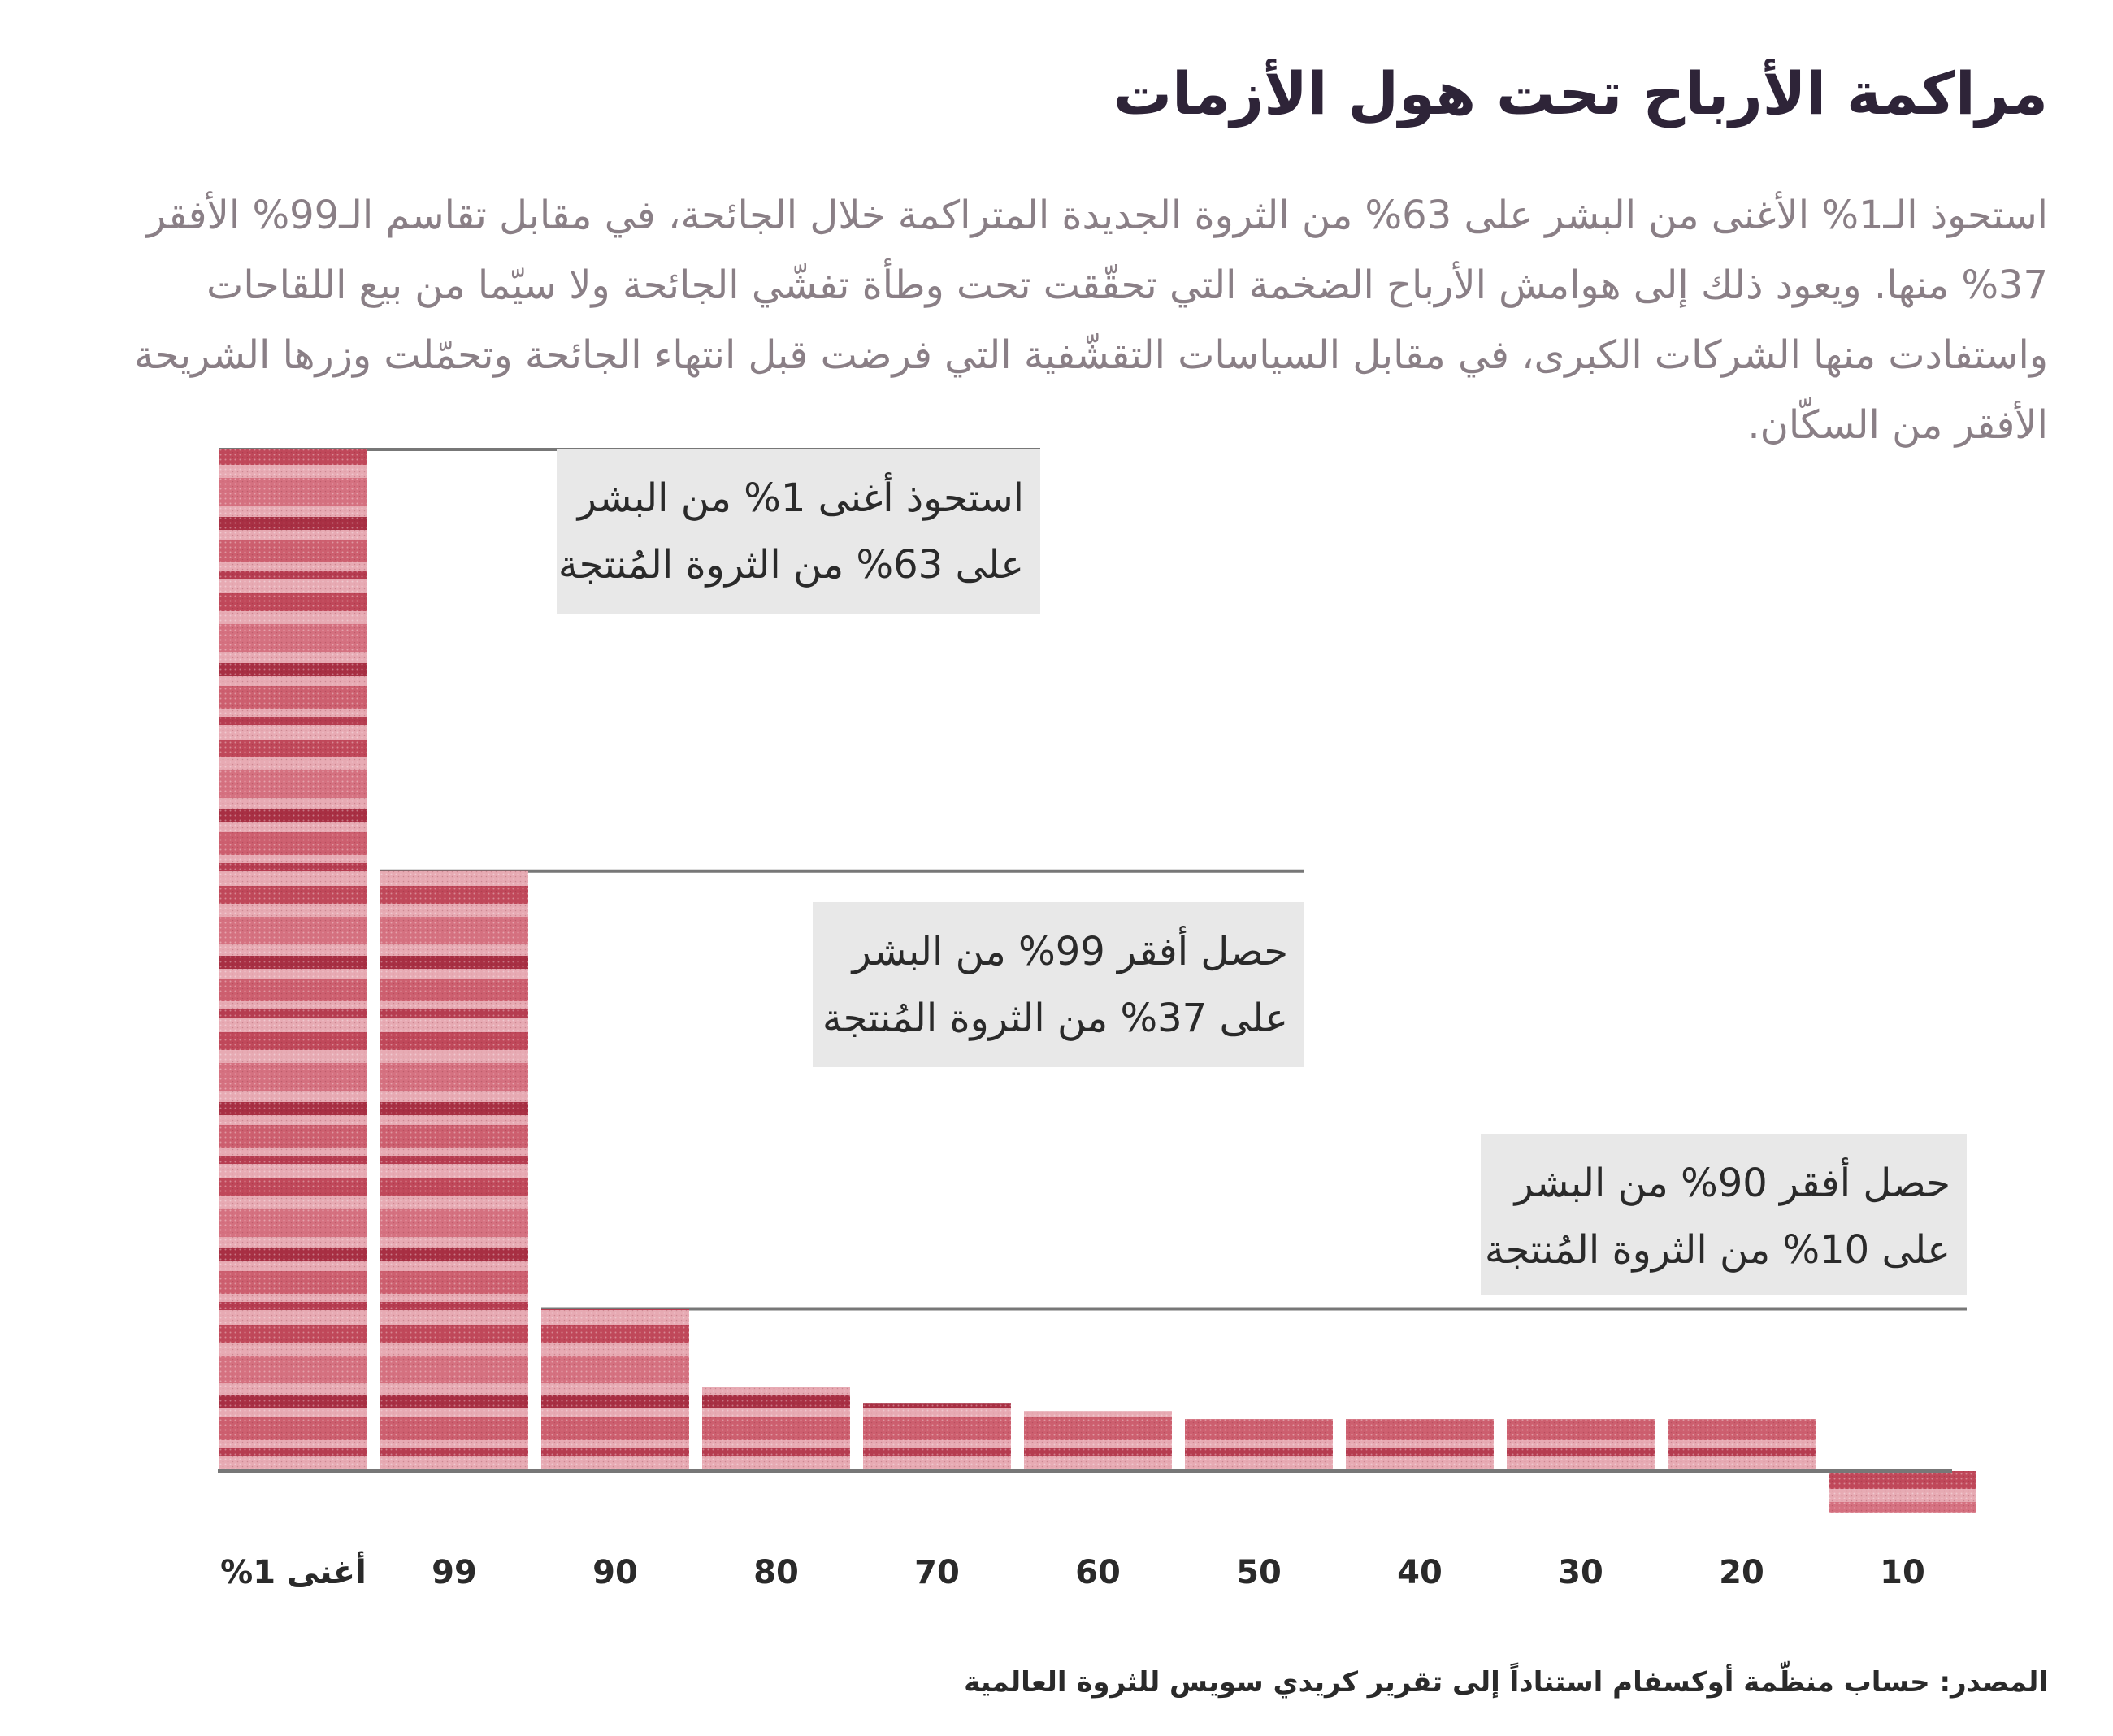  I want to click on x-tick-label-9: 30, so click(1580, 1572).